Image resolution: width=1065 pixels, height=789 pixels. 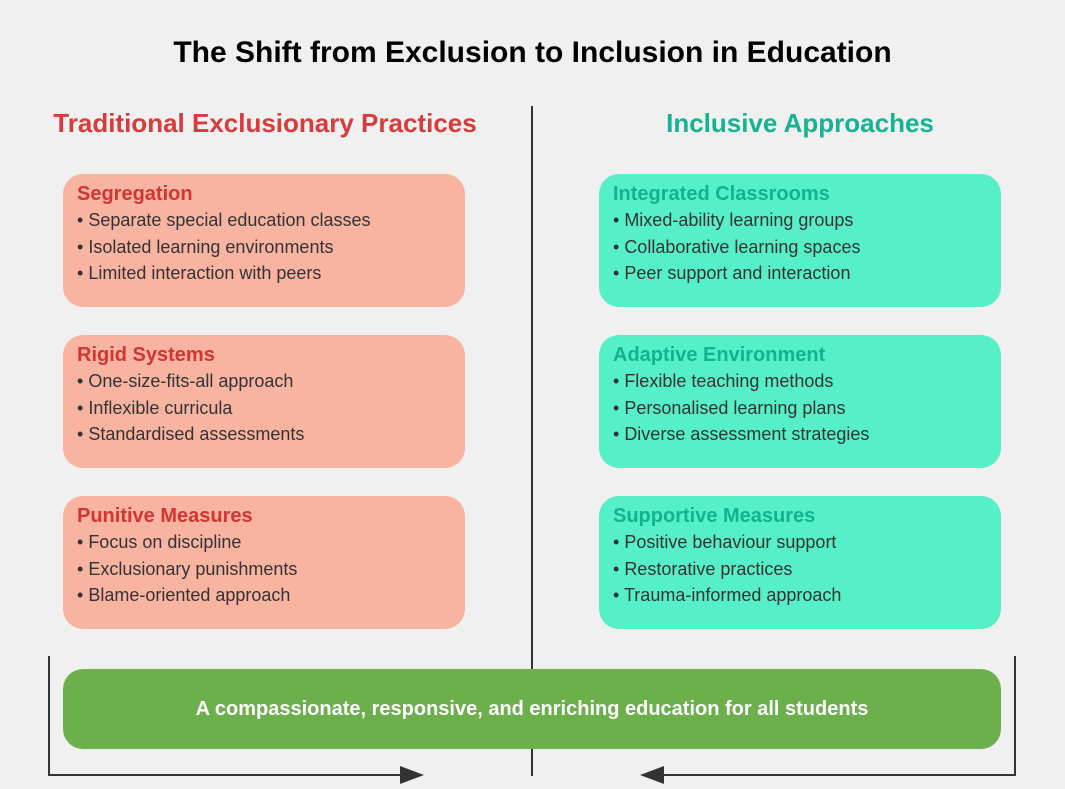 I want to click on card-title: Punitive Measures, so click(x=165, y=516).